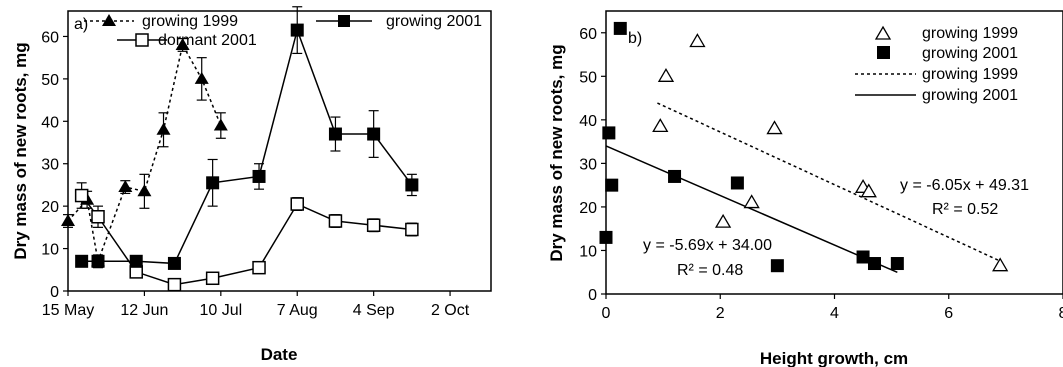  Describe the element at coordinates (588, 34) in the screenshot. I see `y-tick-label: 60` at that location.